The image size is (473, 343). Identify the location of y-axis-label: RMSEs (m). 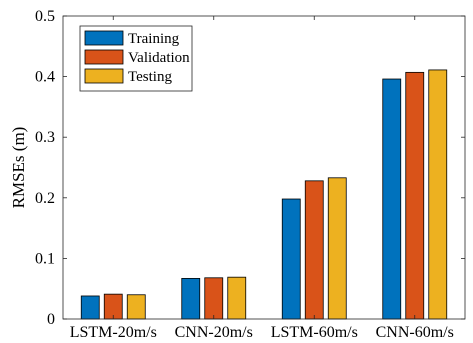
(18, 168).